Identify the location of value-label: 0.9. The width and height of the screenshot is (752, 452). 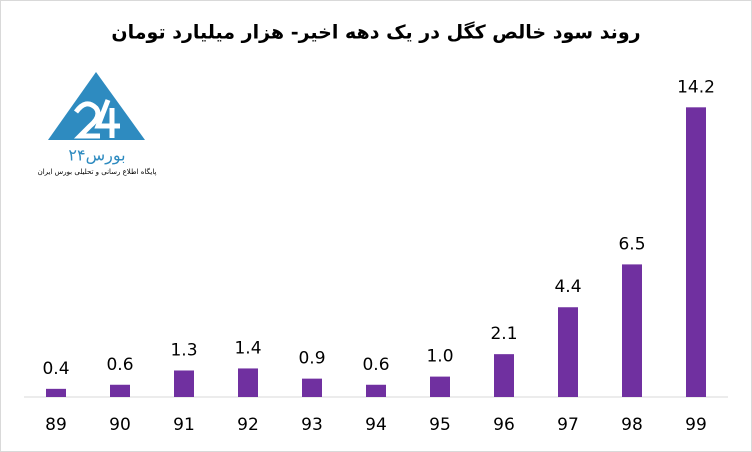
(311, 359).